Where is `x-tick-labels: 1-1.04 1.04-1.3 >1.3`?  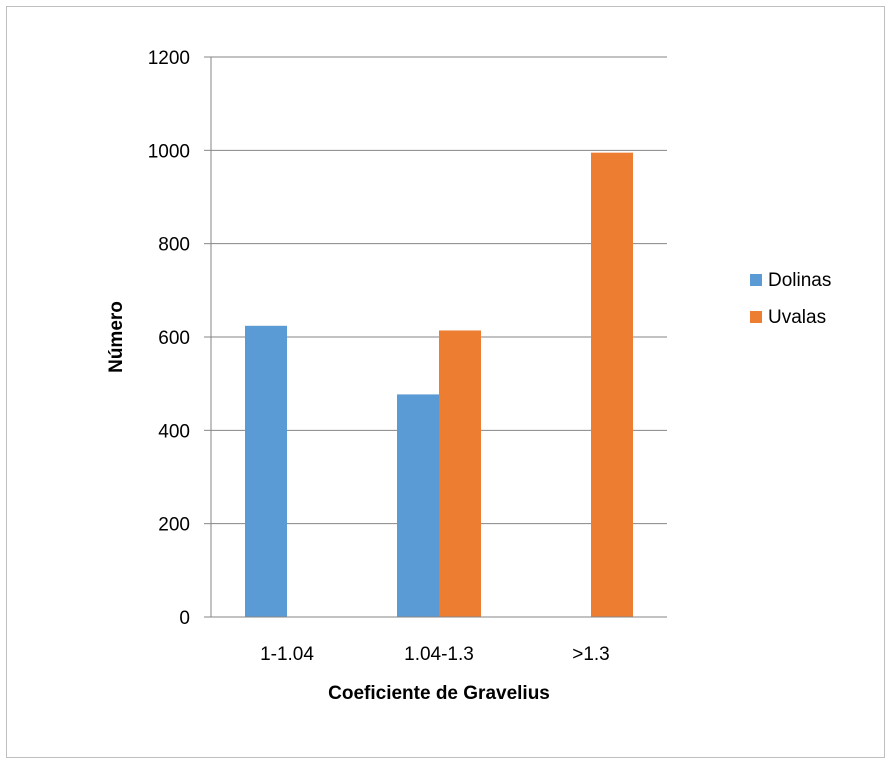
x-tick-labels: 1-1.04 1.04-1.3 >1.3 is located at coordinates (435, 654).